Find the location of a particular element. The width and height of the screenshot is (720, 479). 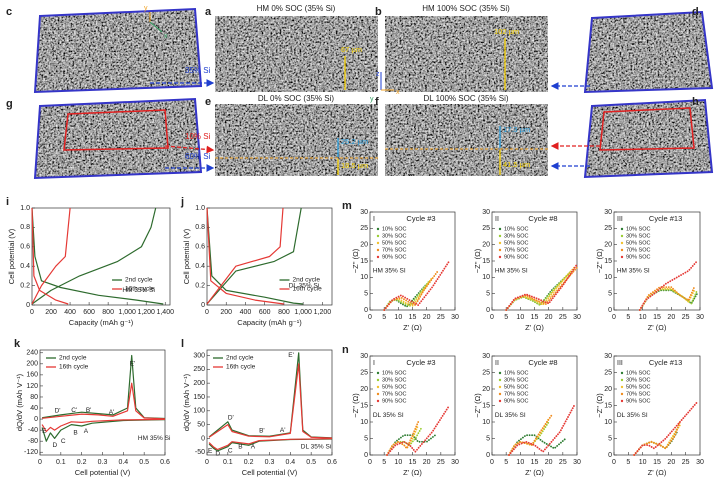

region is located at coordinates (116, 130).